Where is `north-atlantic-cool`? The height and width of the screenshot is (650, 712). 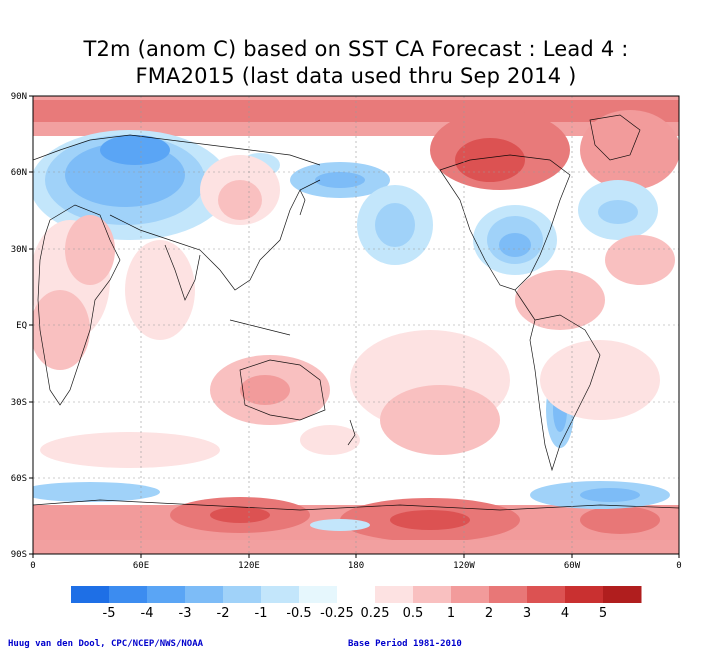 north-atlantic-cool is located at coordinates (618, 210).